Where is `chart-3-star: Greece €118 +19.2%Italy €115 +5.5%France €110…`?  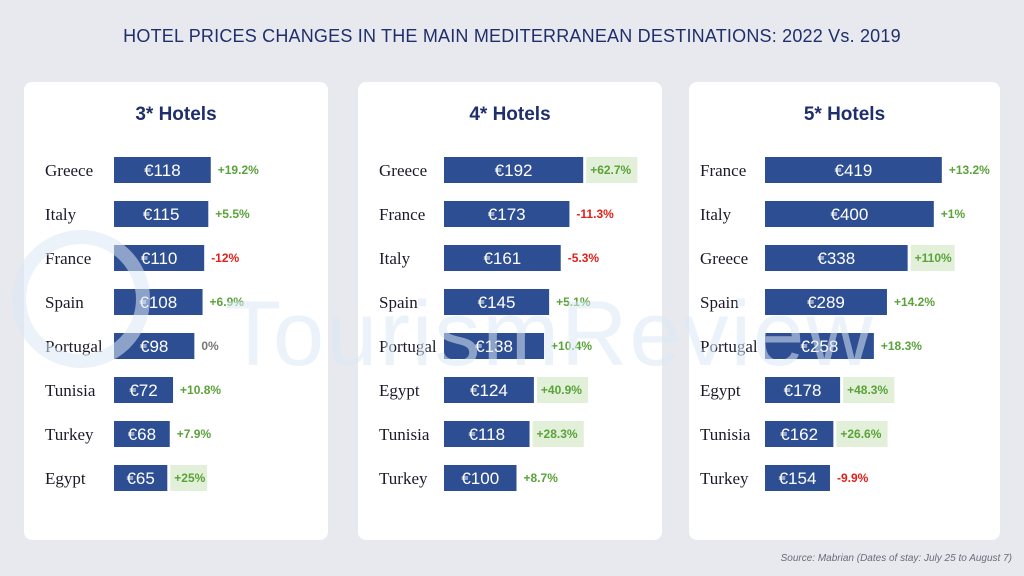
chart-3-star: Greece €118 +19.2%Italy €115 +5.5%France €110… is located at coordinates (152, 324).